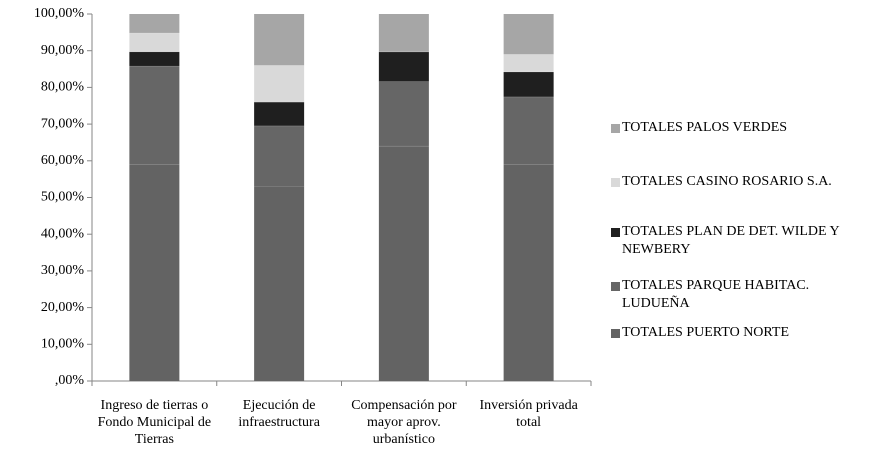 The width and height of the screenshot is (869, 476). What do you see at coordinates (528, 414) in the screenshot?
I see `x-tick-label: Inversión privada total` at bounding box center [528, 414].